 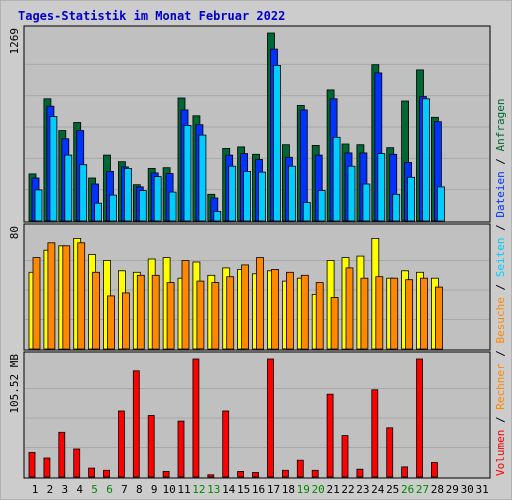 What do you see at coordinates (229, 489) in the screenshot?
I see `x-tick-label-day-14: 14` at bounding box center [229, 489].